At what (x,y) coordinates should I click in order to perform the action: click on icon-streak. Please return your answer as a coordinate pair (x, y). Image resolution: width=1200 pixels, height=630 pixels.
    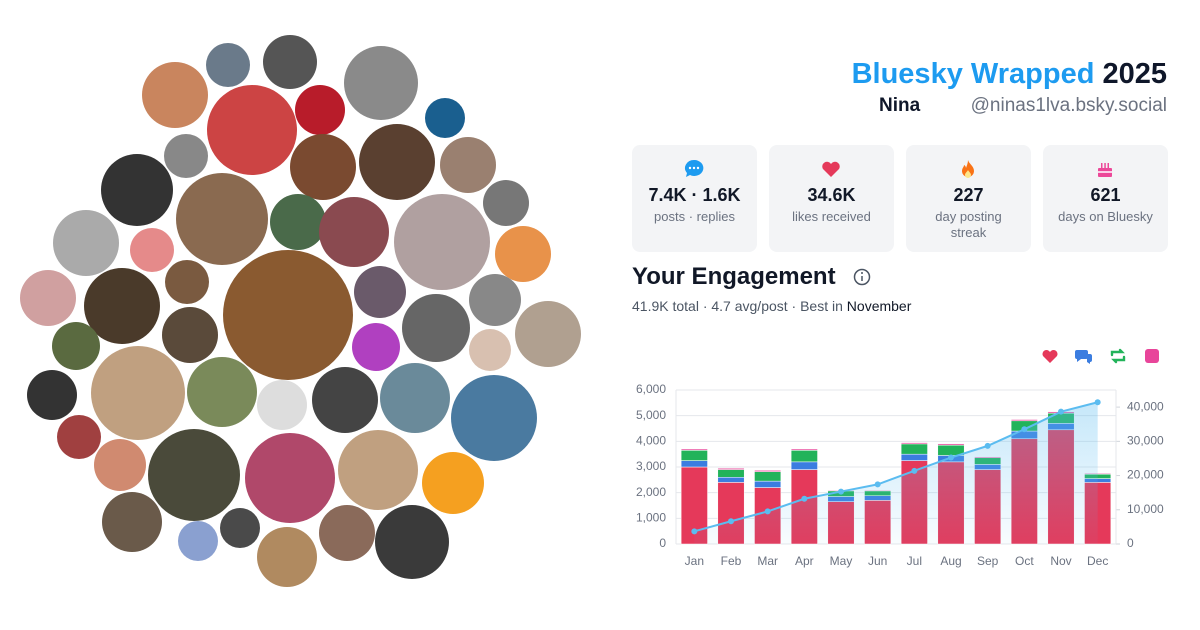
    Looking at the image, I should click on (968, 169).